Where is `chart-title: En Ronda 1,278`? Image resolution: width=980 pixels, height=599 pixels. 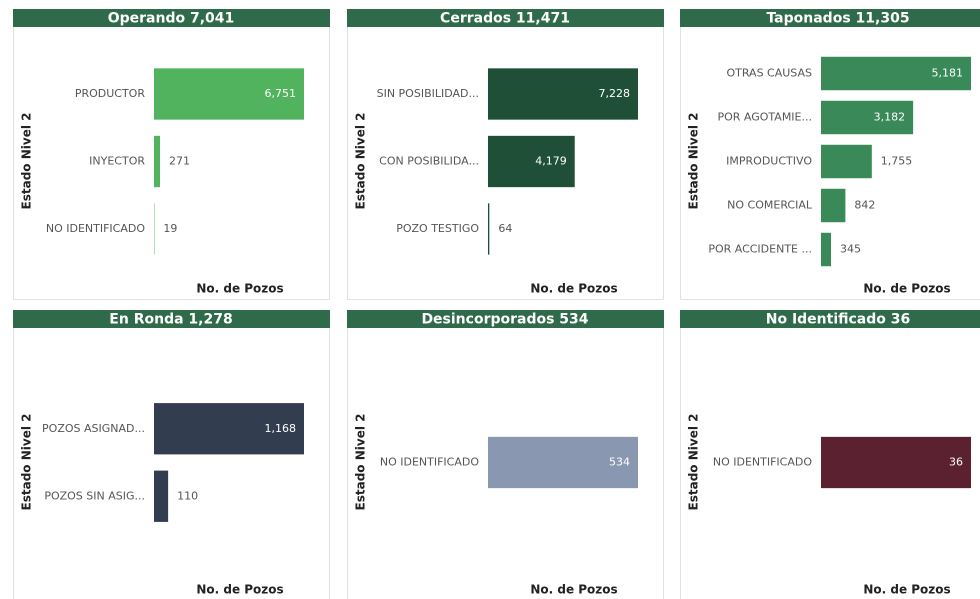
chart-title: En Ronda 1,278 is located at coordinates (170, 320).